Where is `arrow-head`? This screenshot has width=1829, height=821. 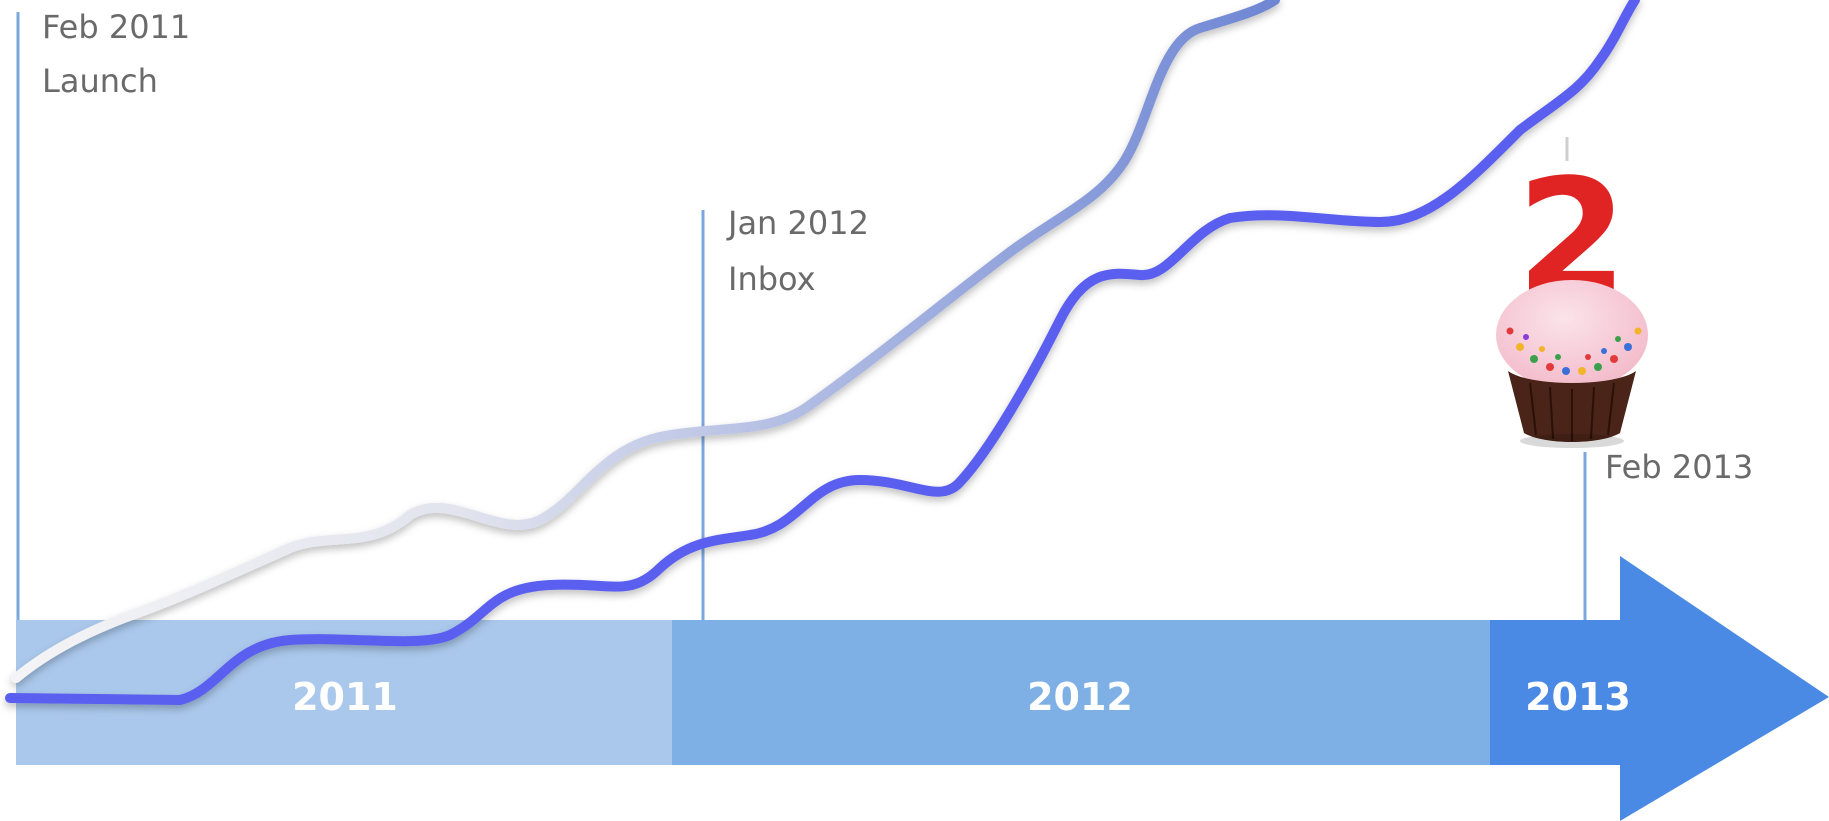 arrow-head is located at coordinates (1724, 688).